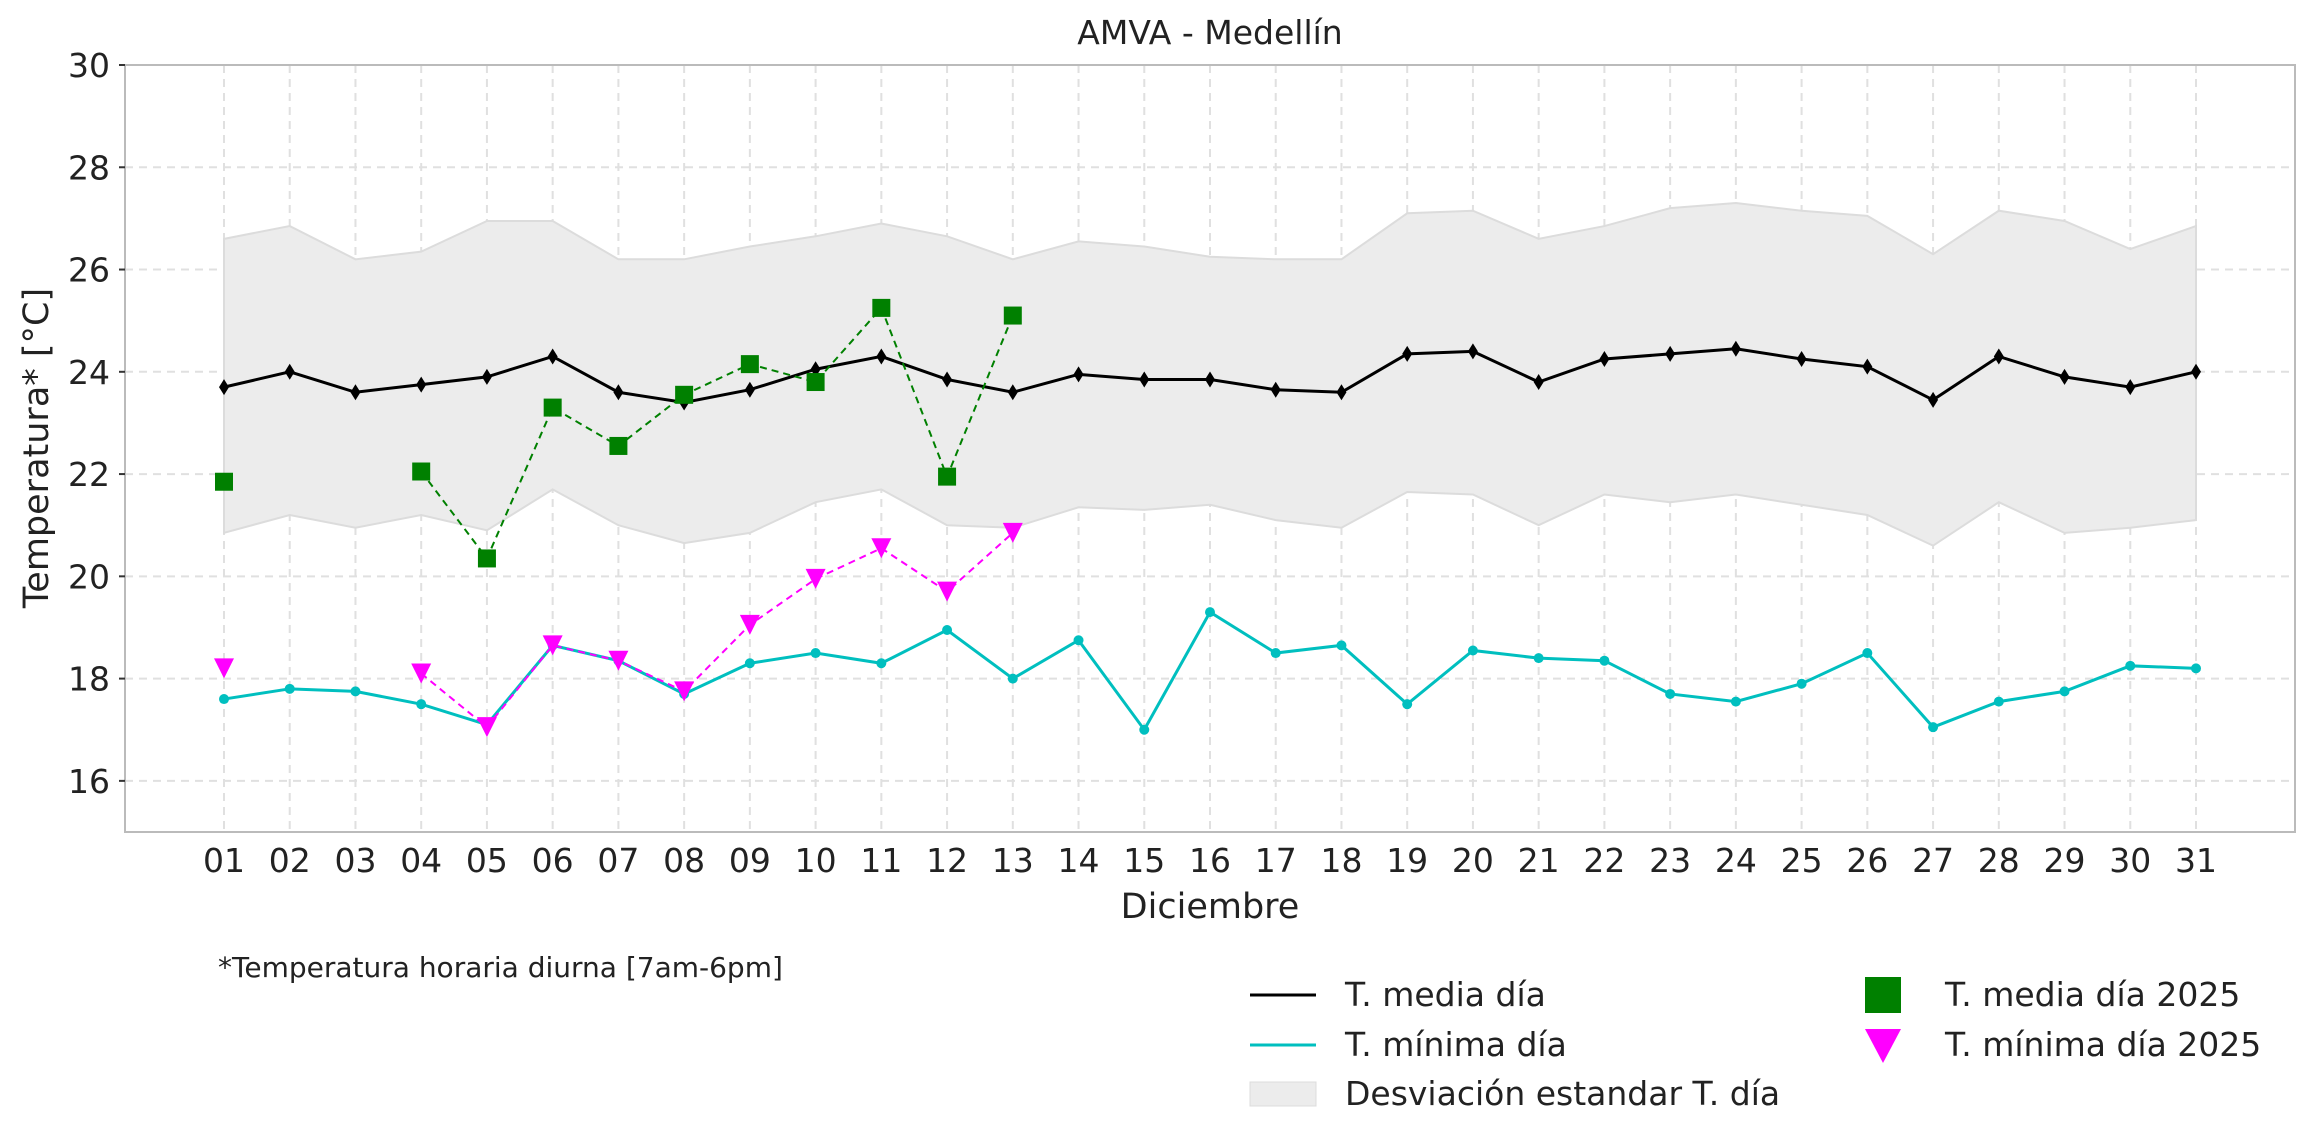 The width and height of the screenshot is (2314, 1145). What do you see at coordinates (2196, 860) in the screenshot?
I see `x-tick-label: 31` at bounding box center [2196, 860].